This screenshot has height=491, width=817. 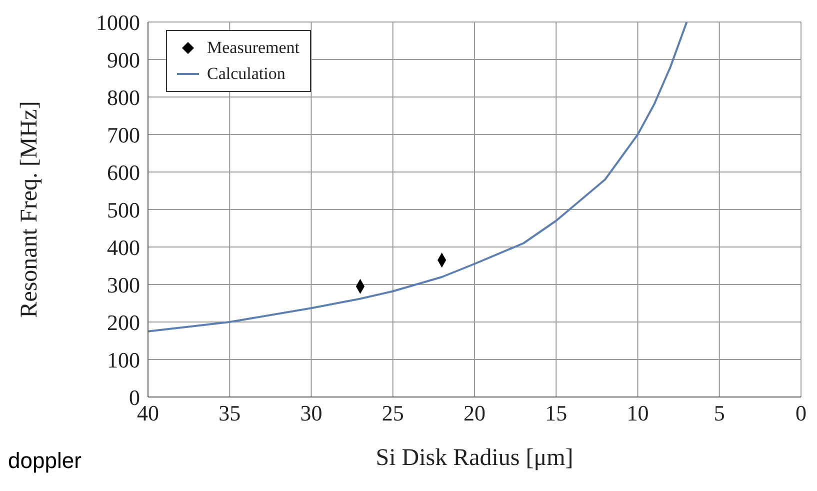 I want to click on x-tick-label: 30, so click(x=311, y=413).